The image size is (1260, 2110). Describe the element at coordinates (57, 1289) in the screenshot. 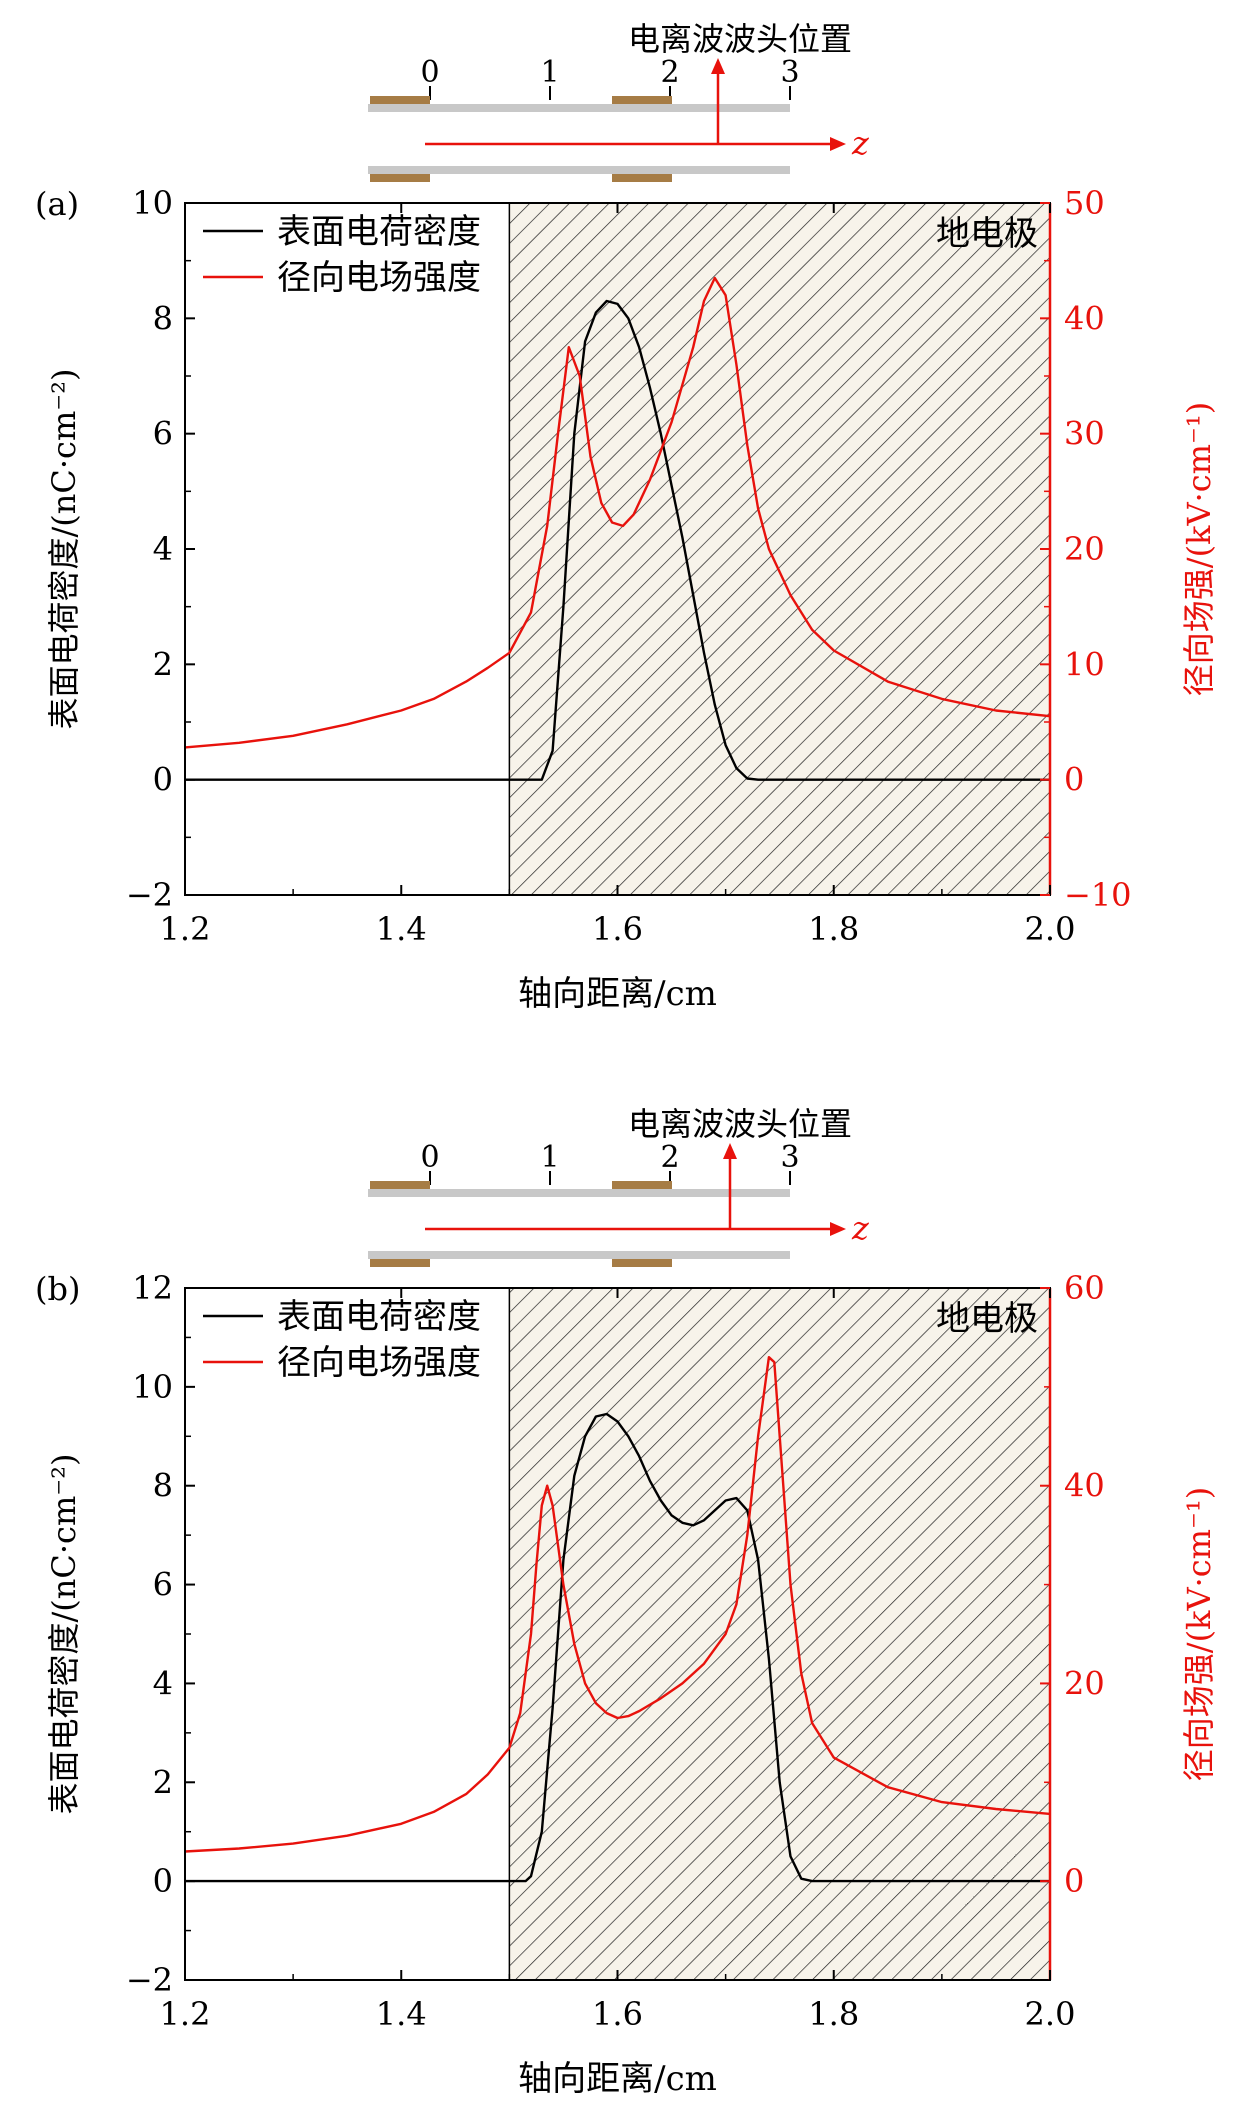

I see `panel-label: (b)` at that location.